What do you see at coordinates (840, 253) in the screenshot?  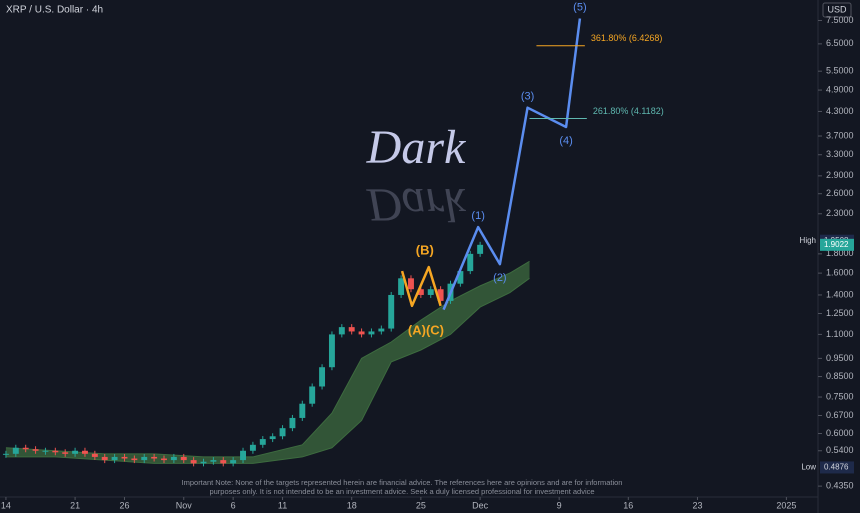 I see `y-tick-label: 1.8000` at bounding box center [840, 253].